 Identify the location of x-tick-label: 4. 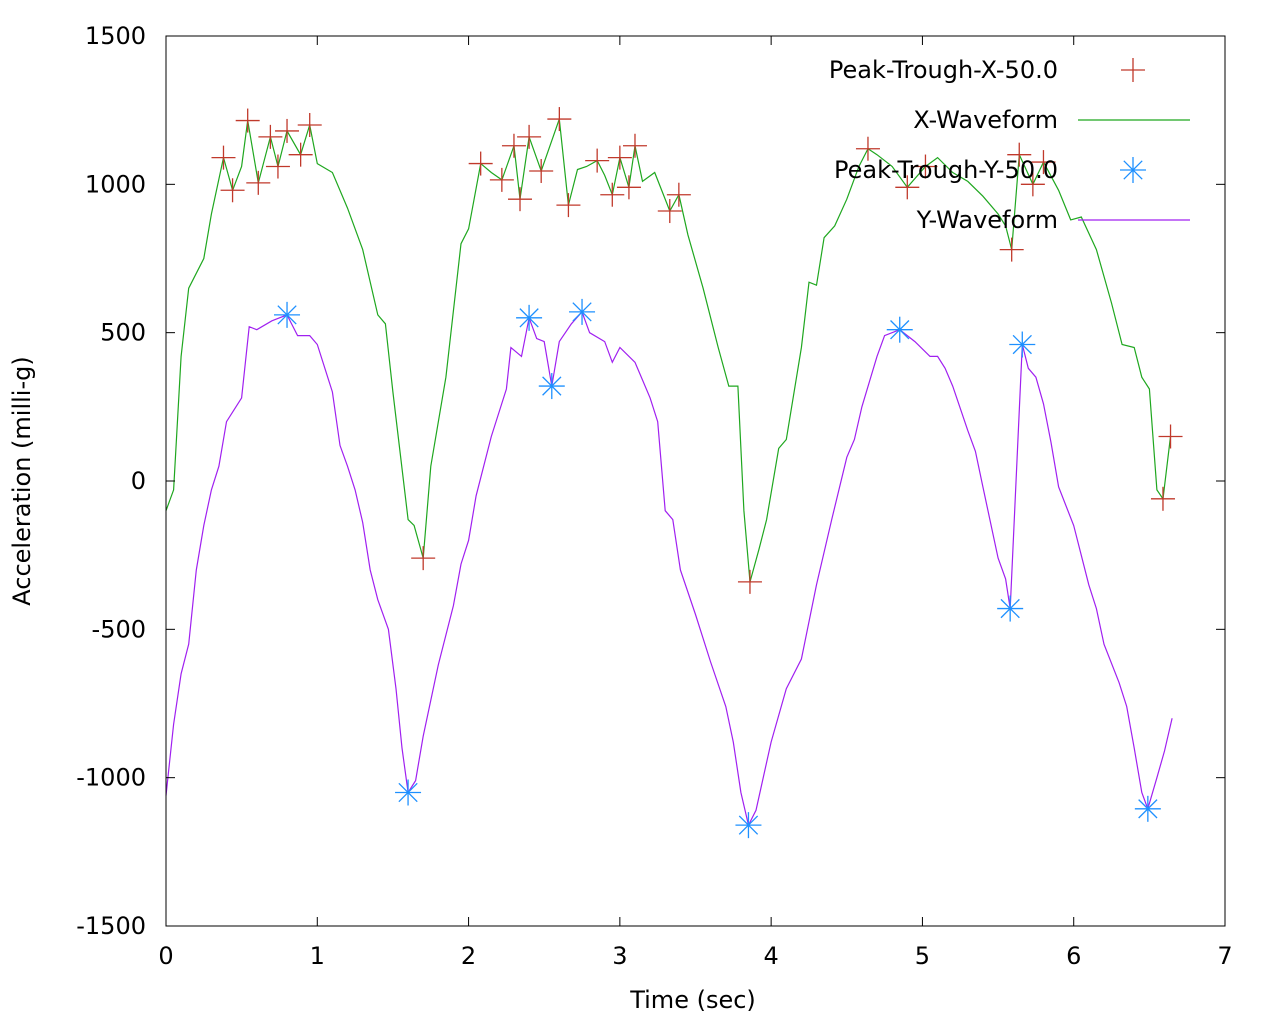
(771, 956).